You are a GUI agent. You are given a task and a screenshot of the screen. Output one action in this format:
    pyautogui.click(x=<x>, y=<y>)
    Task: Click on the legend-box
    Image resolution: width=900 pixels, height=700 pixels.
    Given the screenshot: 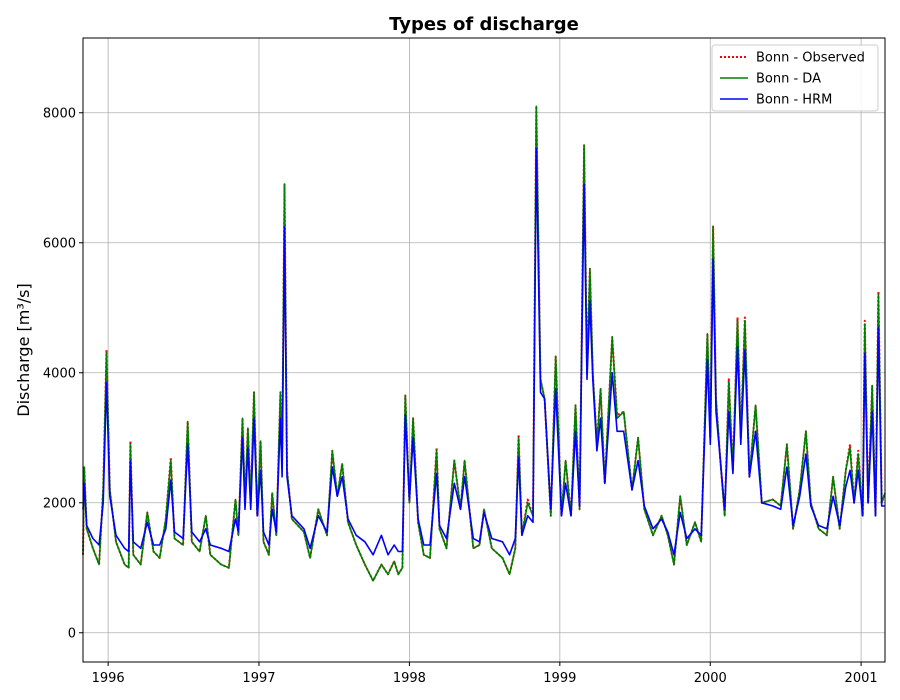 What is the action you would take?
    pyautogui.click(x=795, y=78)
    